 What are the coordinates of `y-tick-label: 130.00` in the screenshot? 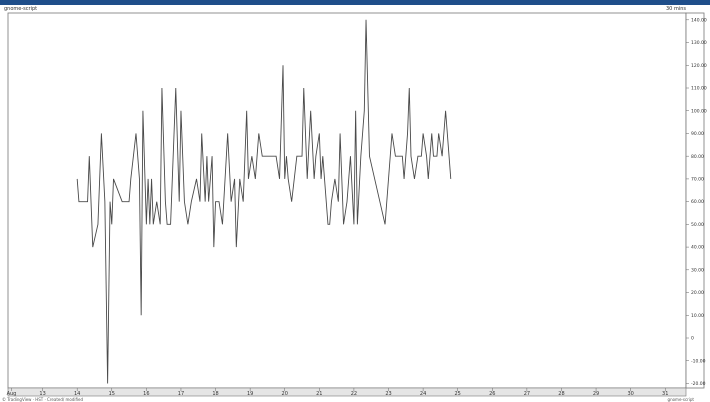 It's located at (699, 43).